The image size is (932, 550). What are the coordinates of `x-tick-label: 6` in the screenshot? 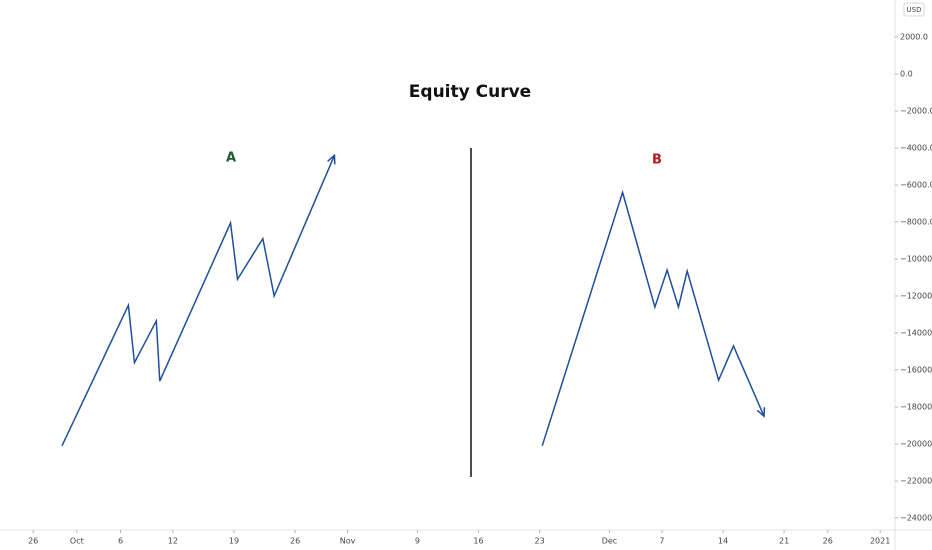 It's located at (120, 541).